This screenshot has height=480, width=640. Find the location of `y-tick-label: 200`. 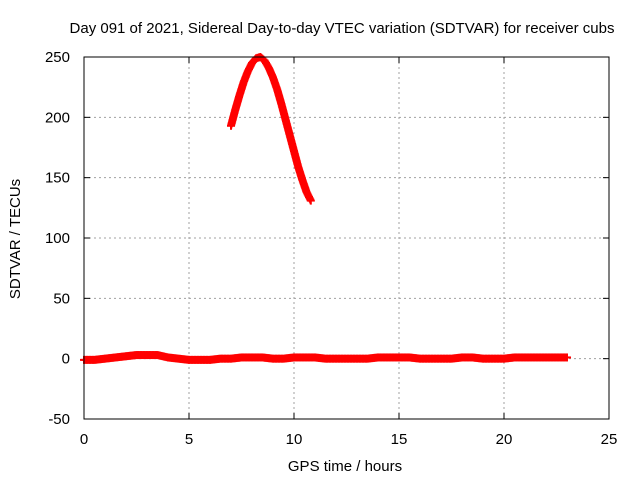

y-tick-label: 200 is located at coordinates (57, 117).